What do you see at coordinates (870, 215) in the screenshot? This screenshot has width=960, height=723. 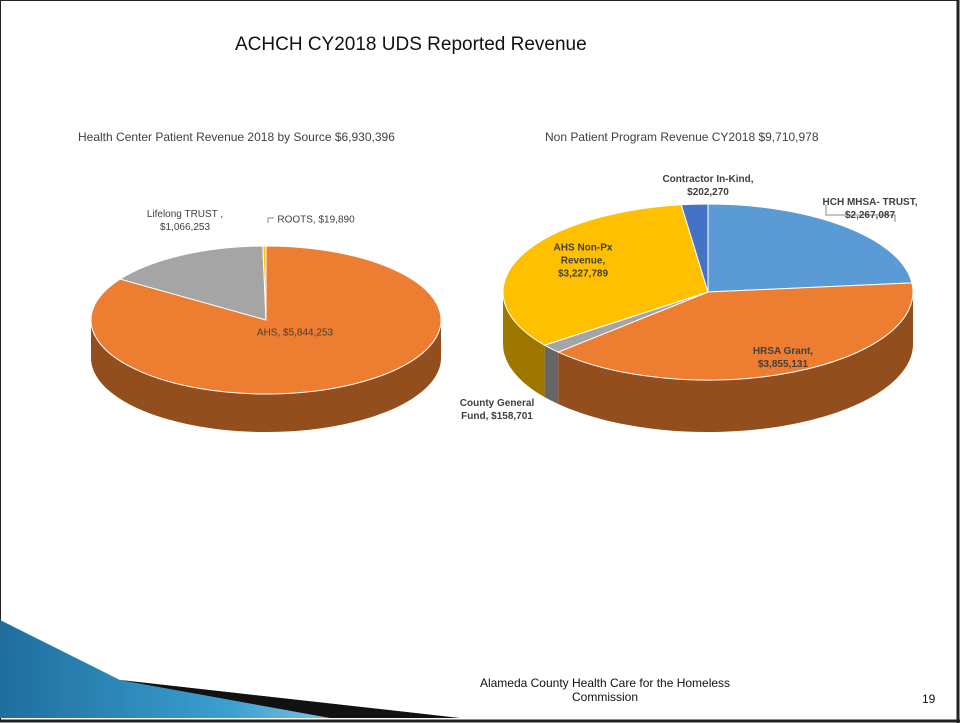 I see `value-label: $2,267,087` at bounding box center [870, 215].